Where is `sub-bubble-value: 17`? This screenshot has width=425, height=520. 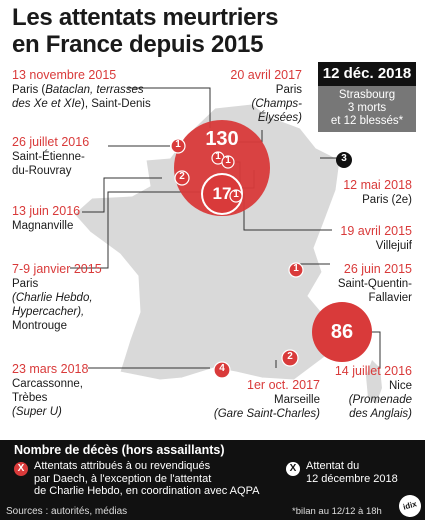 sub-bubble-value: 17 is located at coordinates (222, 193).